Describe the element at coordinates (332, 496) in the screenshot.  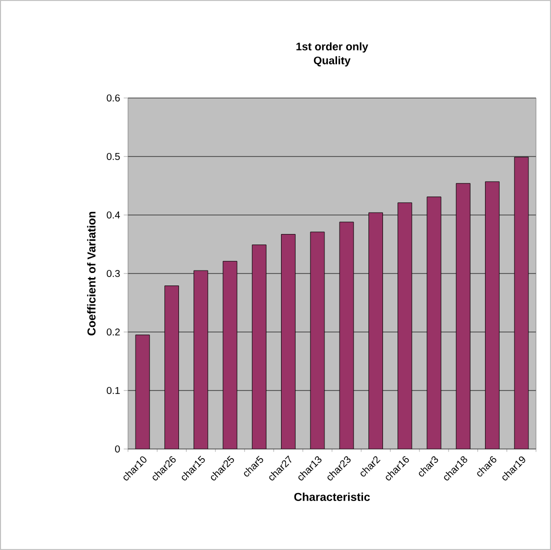
I see `x-axis-title: Characteristic` at that location.